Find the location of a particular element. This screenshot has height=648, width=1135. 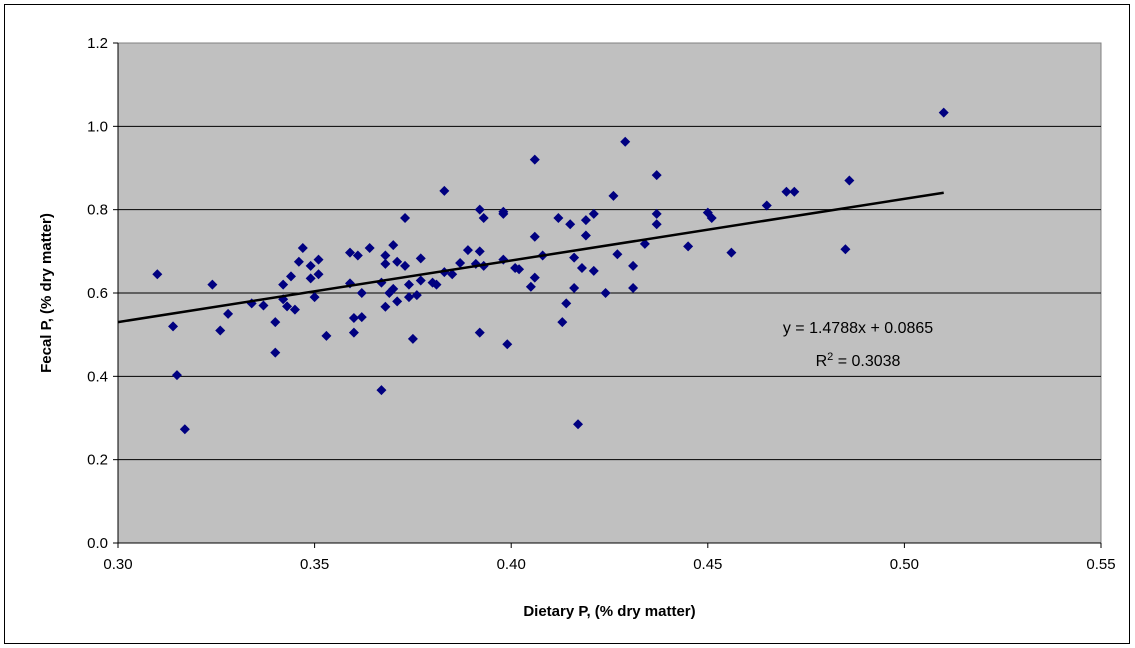

y-tick-label: 0.2 is located at coordinates (97, 460).